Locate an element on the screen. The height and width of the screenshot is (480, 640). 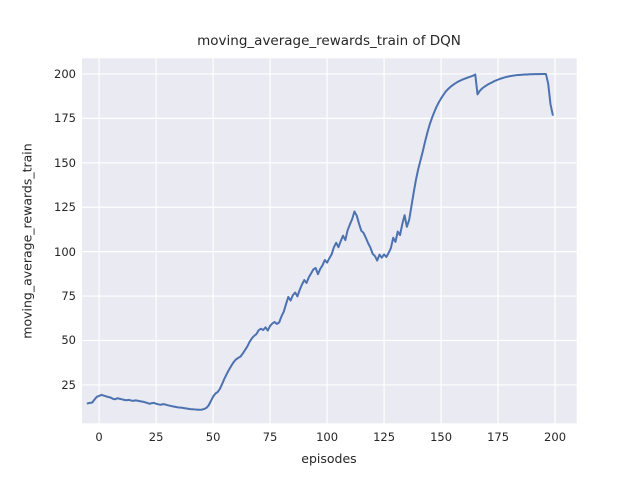
x-tick-label: 25 is located at coordinates (156, 437).